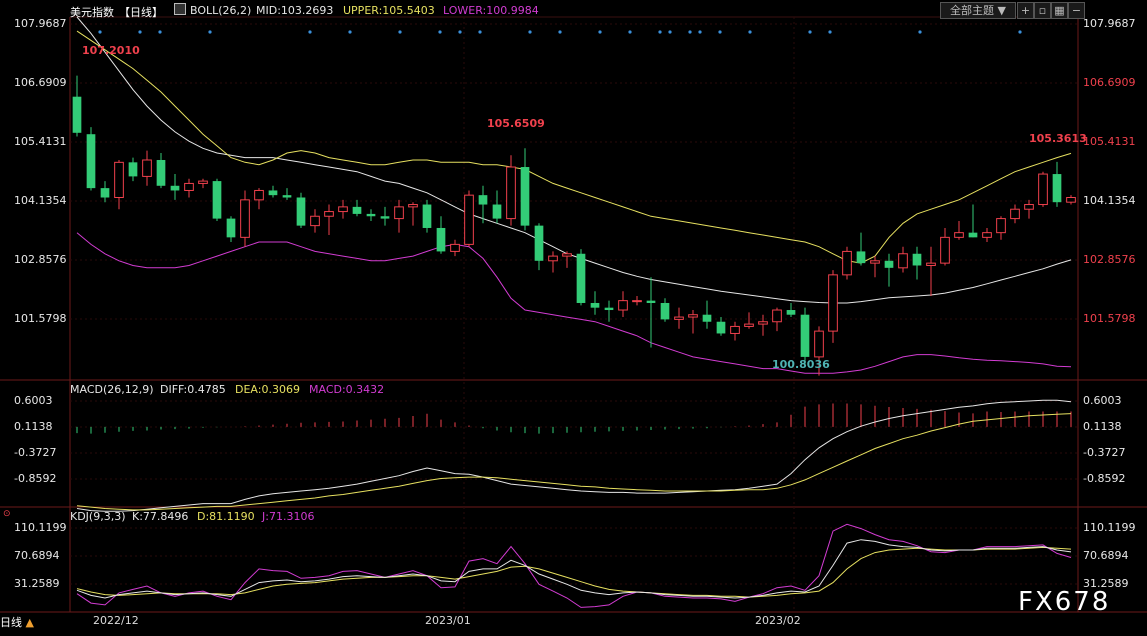 The height and width of the screenshot is (636, 1147). Describe the element at coordinates (35, 478) in the screenshot. I see `macd-tick-left-4: -0.8592` at that location.